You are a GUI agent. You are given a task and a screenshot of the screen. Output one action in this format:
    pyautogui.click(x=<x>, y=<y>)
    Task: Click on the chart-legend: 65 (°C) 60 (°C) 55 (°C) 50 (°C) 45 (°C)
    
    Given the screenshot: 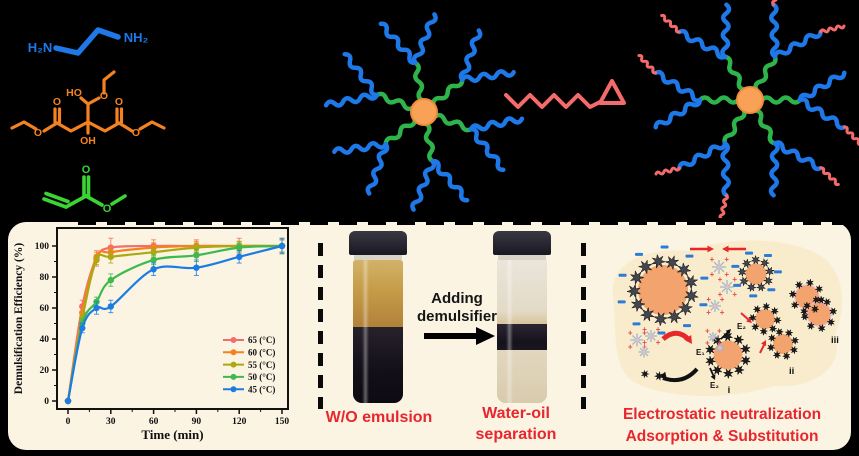 What is the action you would take?
    pyautogui.click(x=249, y=364)
    